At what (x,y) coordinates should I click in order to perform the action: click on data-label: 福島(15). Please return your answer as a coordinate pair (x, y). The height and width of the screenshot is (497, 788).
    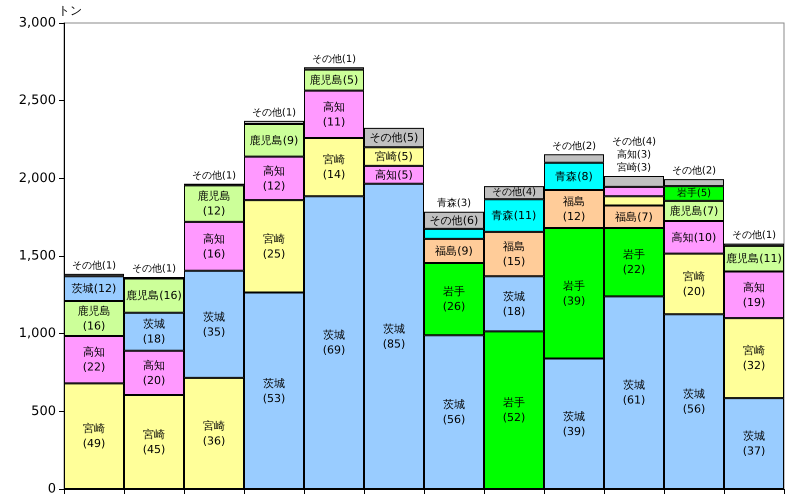
    Looking at the image, I should click on (514, 254).